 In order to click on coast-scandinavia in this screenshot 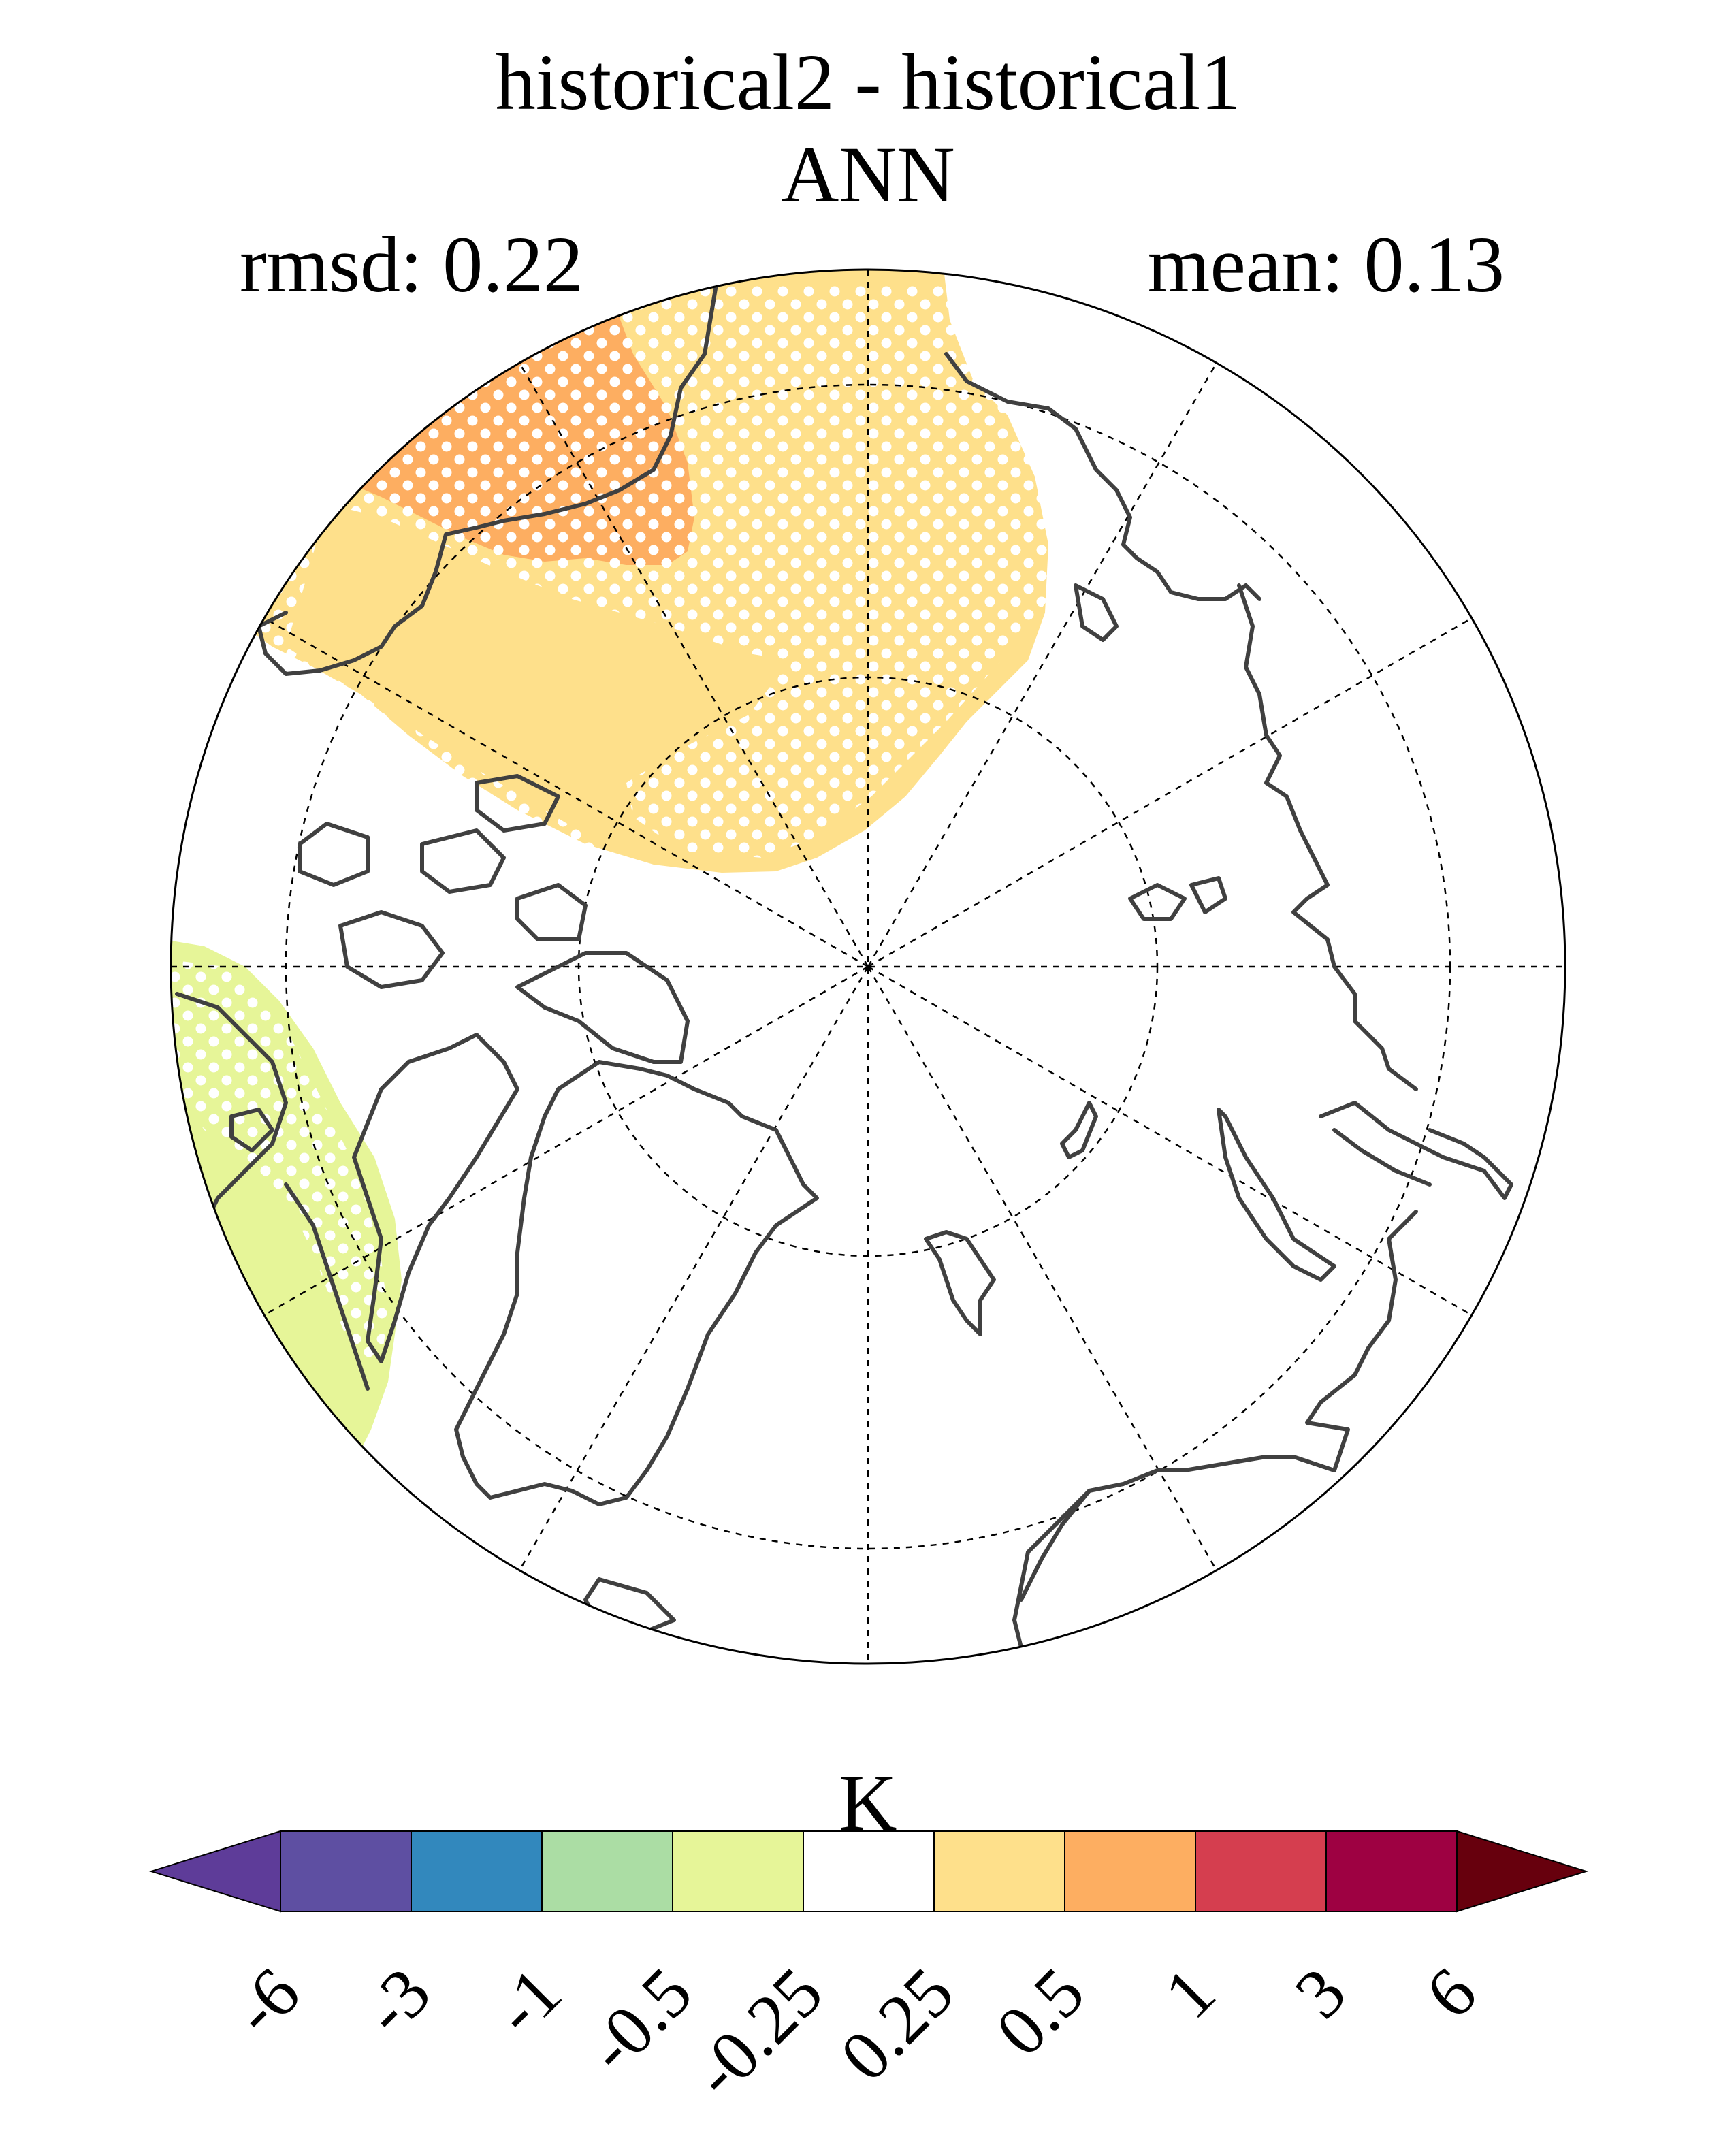, I will do `click(1051, 1569)`.